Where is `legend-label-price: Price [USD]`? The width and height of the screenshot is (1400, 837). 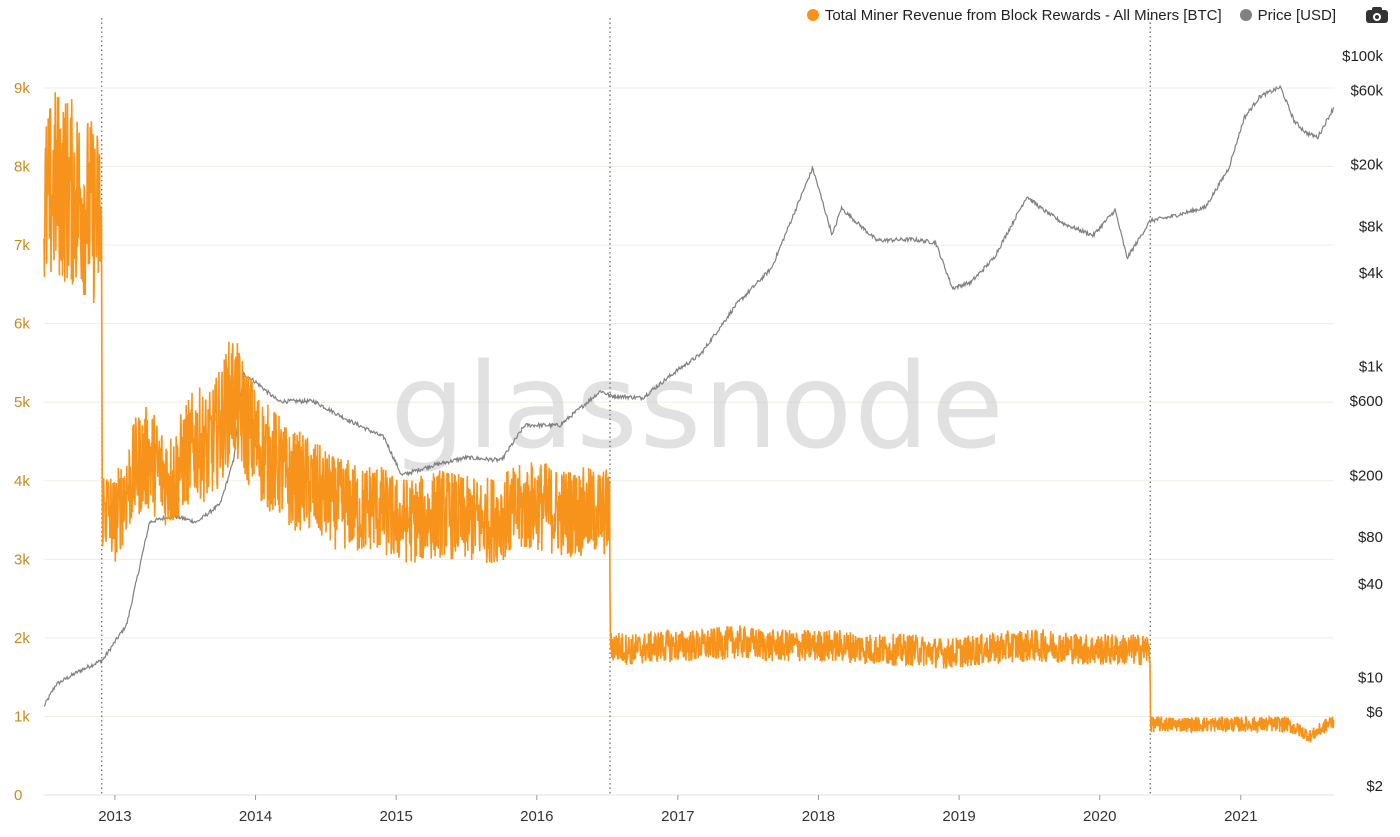 legend-label-price: Price [USD] is located at coordinates (1296, 15).